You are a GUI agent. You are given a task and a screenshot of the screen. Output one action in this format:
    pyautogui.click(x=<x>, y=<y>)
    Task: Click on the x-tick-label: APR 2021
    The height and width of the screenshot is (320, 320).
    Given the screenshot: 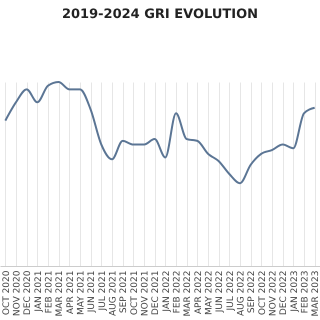 What is the action you would take?
    pyautogui.click(x=71, y=292)
    